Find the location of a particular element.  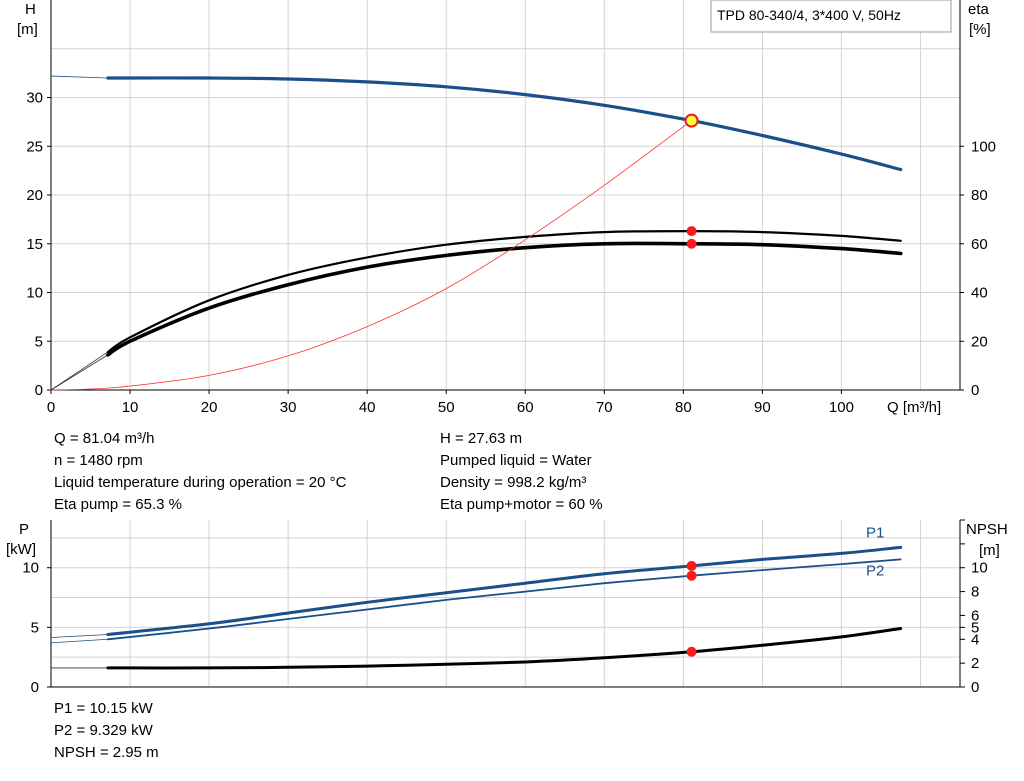

p1-series-label: P1 is located at coordinates (875, 532).